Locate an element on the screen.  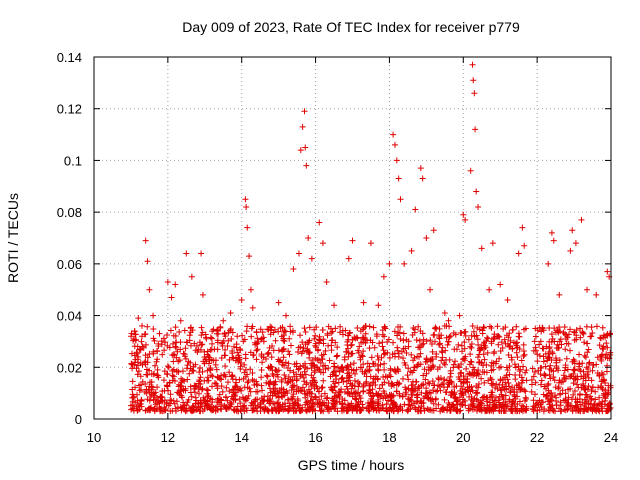
x-tick-label: 20 is located at coordinates (463, 437).